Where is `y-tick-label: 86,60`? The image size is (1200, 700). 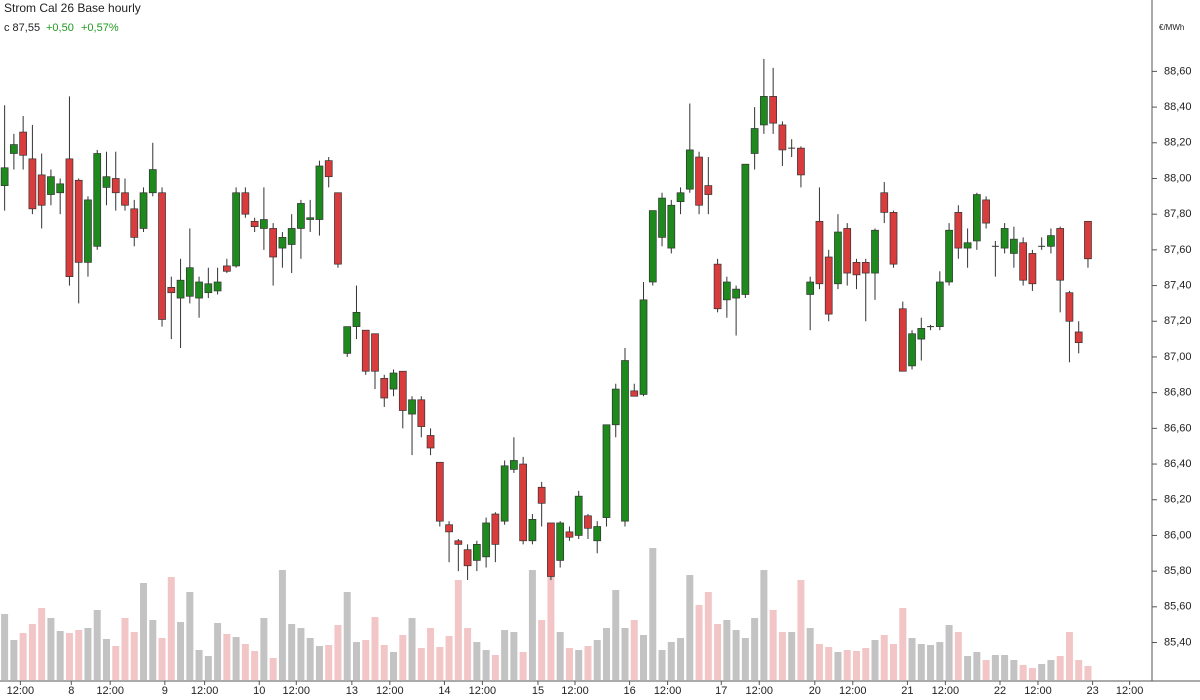
y-tick-label: 86,60 is located at coordinates (1178, 428).